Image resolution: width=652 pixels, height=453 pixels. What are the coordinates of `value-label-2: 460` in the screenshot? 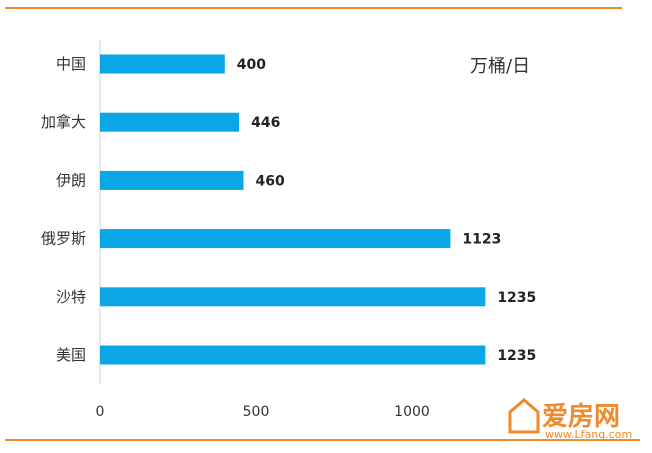 It's located at (270, 181).